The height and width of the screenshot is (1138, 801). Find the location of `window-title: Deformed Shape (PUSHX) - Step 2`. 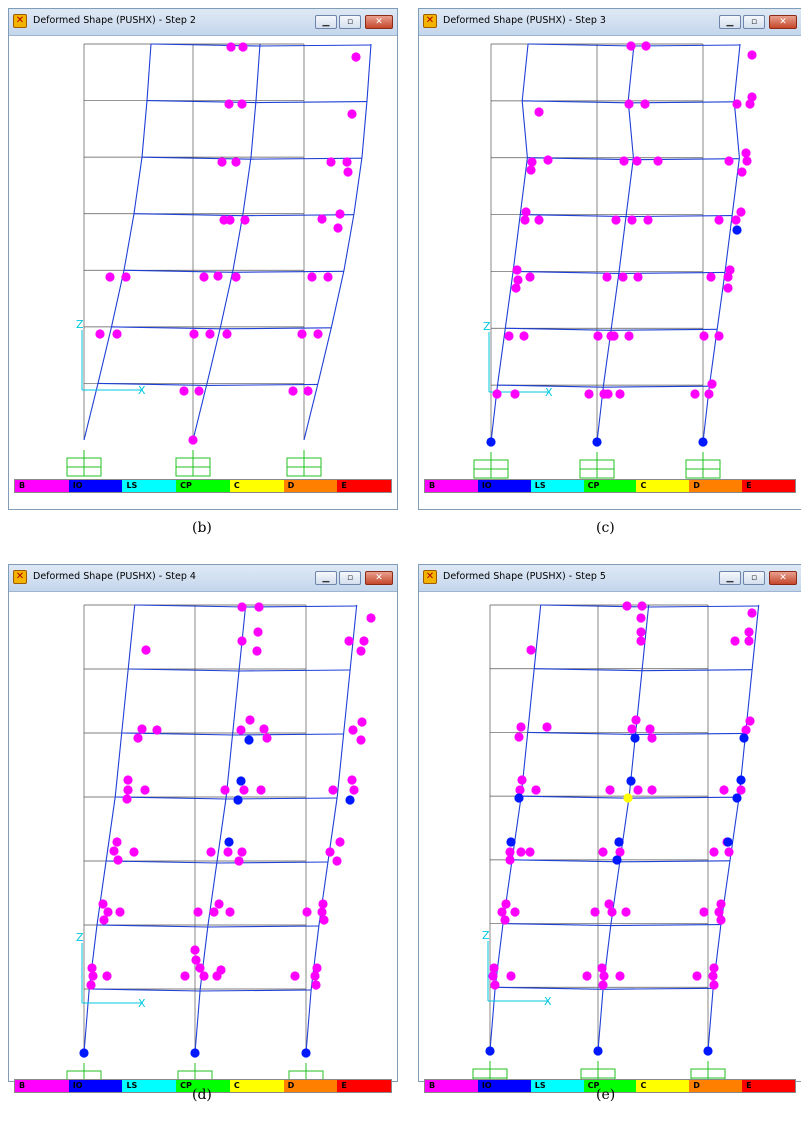

window-title: Deformed Shape (PUSHX) - Step 2 is located at coordinates (114, 20).